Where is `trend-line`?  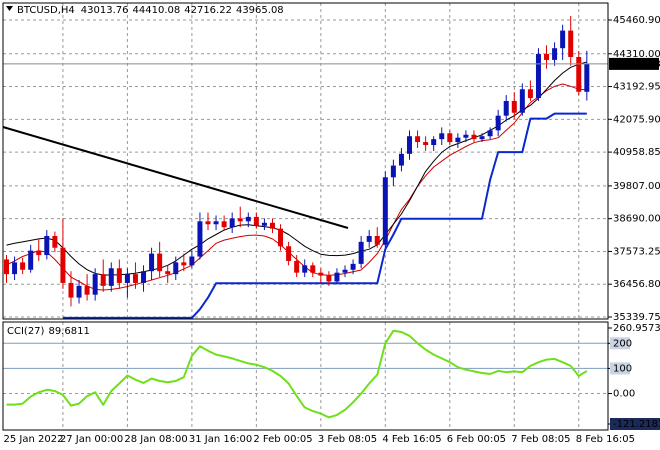
trend-line is located at coordinates (175, 177).